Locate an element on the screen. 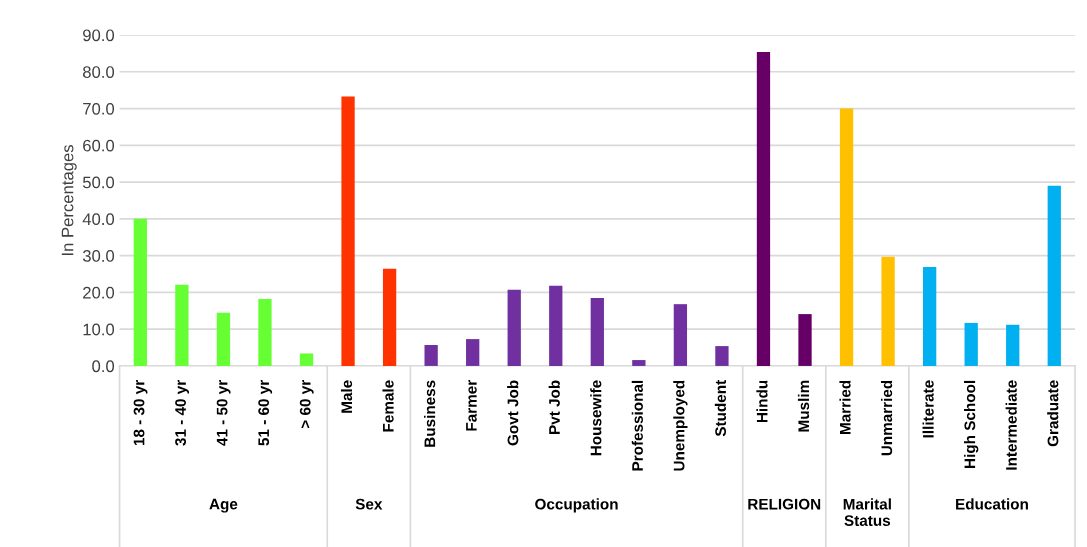 This screenshot has width=1087, height=547. y-tick-label: 80.0 is located at coordinates (99, 72).